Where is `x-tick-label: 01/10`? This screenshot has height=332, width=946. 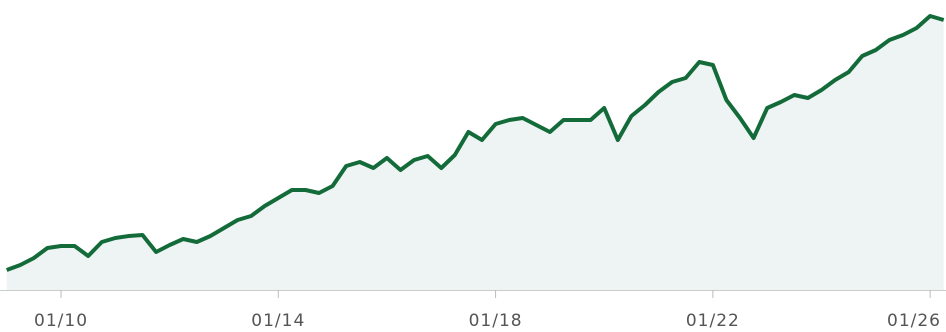
x-tick-label: 01/10 is located at coordinates (61, 321).